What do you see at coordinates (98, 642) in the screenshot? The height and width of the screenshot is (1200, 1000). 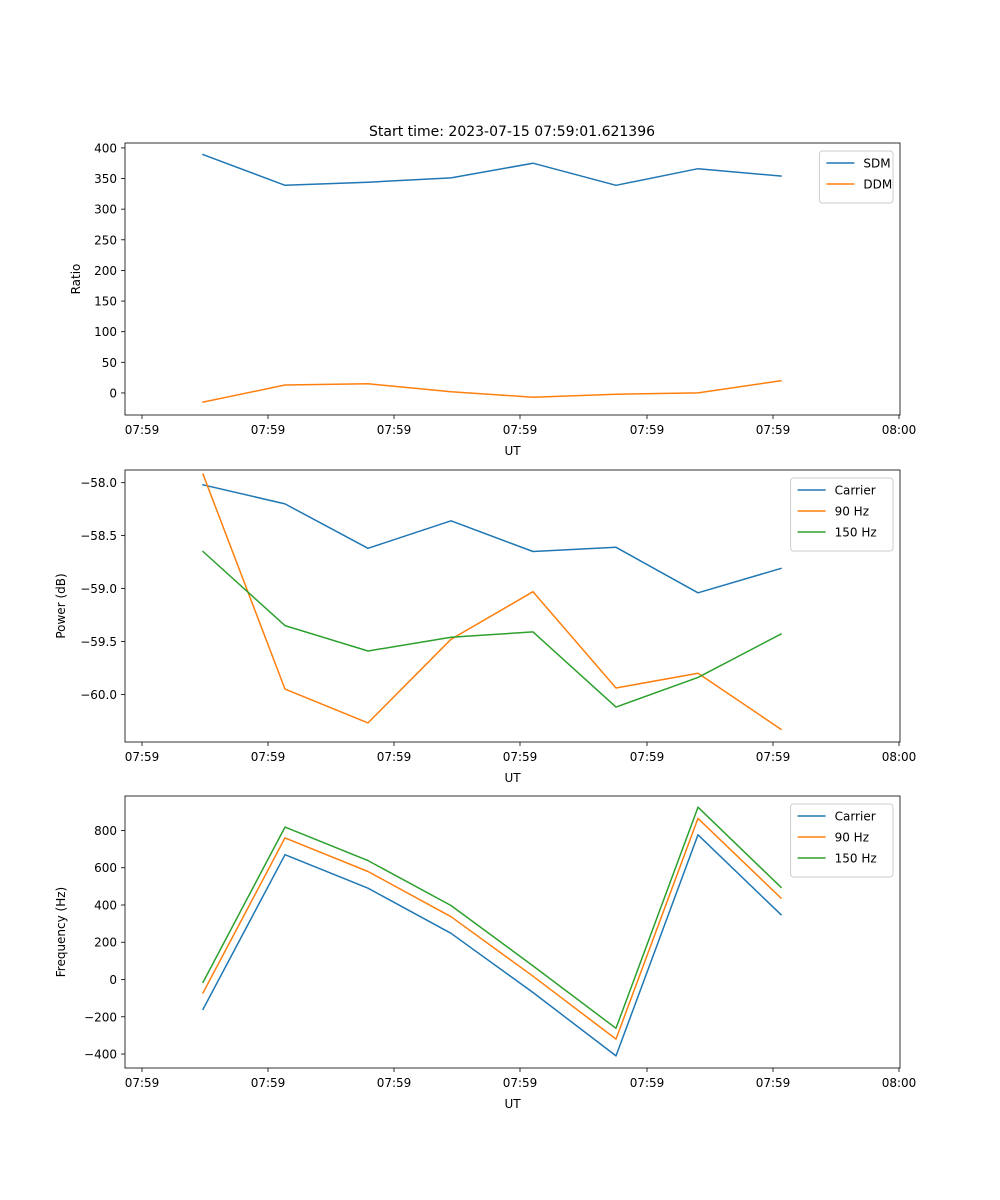 I see `y-tick-label: −59.5` at bounding box center [98, 642].